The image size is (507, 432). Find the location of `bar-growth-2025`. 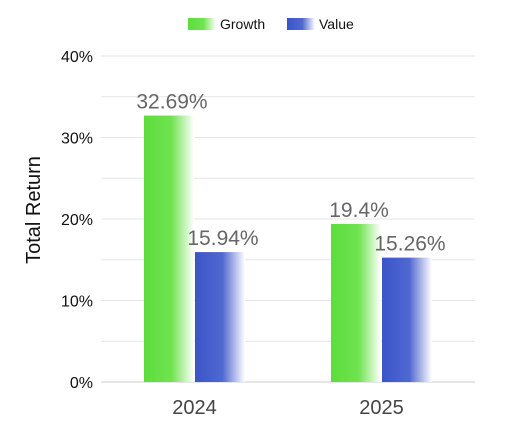

bar-growth-2025 is located at coordinates (356, 302).